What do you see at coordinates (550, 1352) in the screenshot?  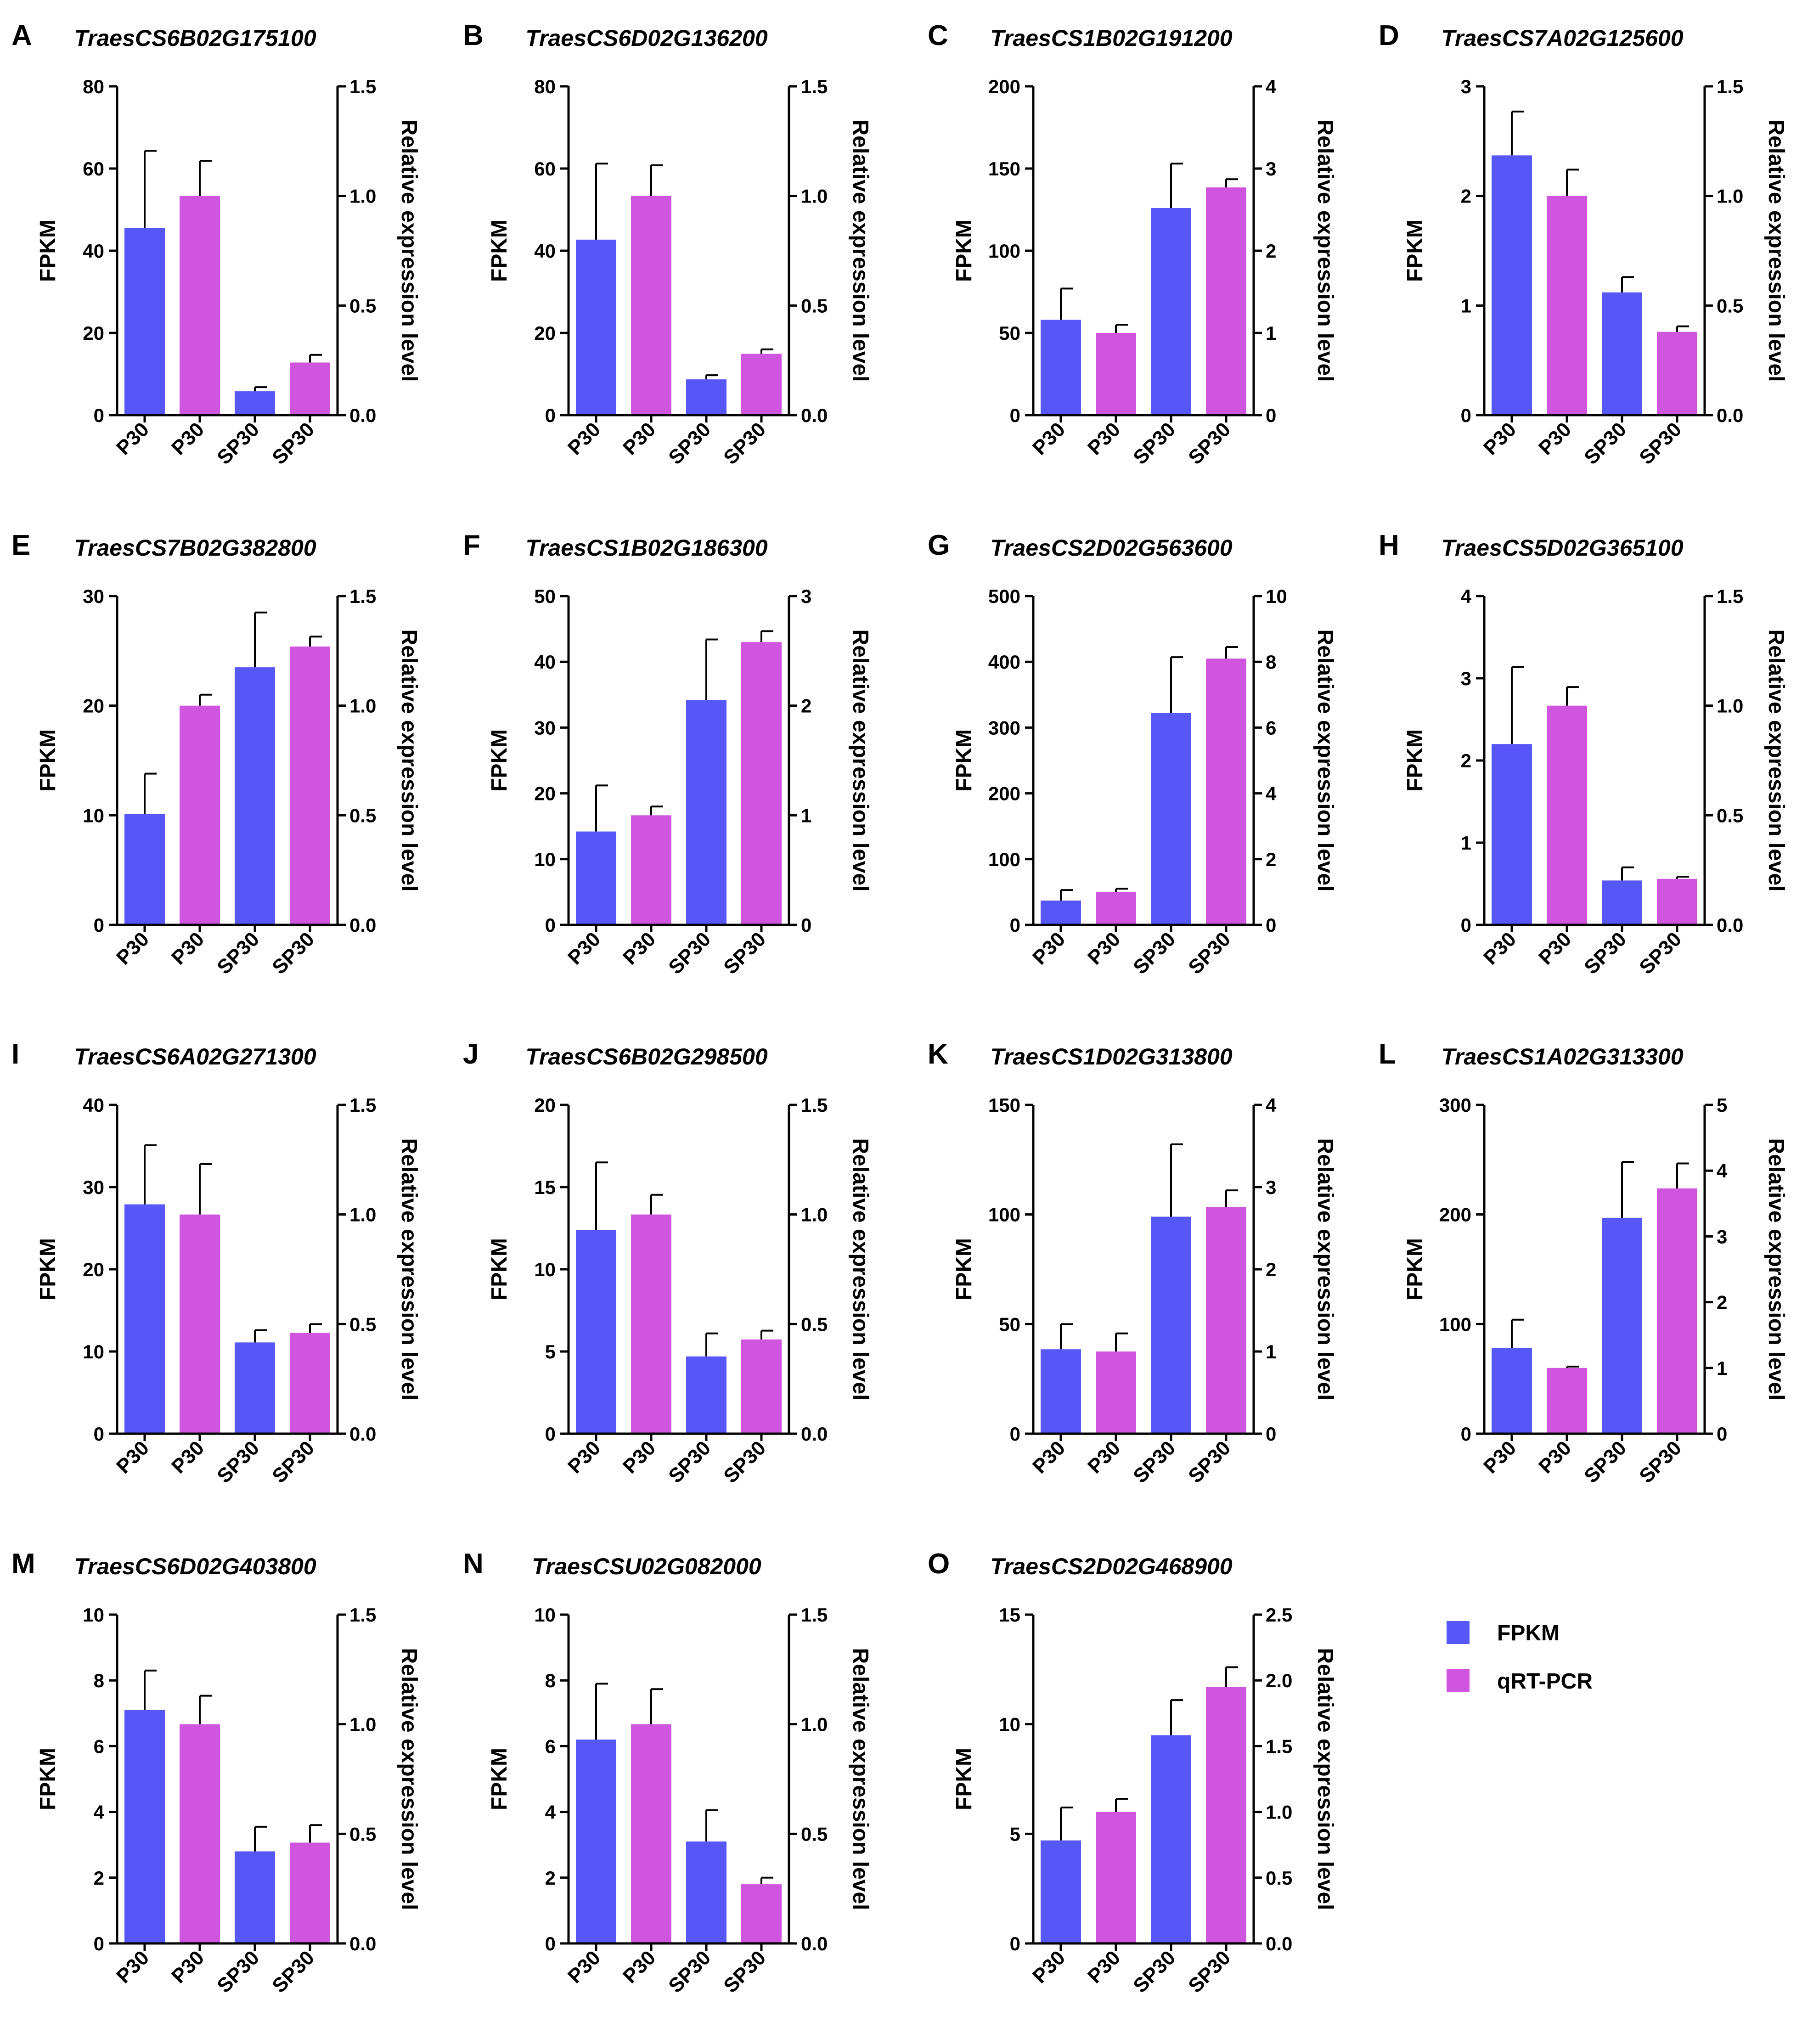 I see `y-tick-label: 5` at bounding box center [550, 1352].